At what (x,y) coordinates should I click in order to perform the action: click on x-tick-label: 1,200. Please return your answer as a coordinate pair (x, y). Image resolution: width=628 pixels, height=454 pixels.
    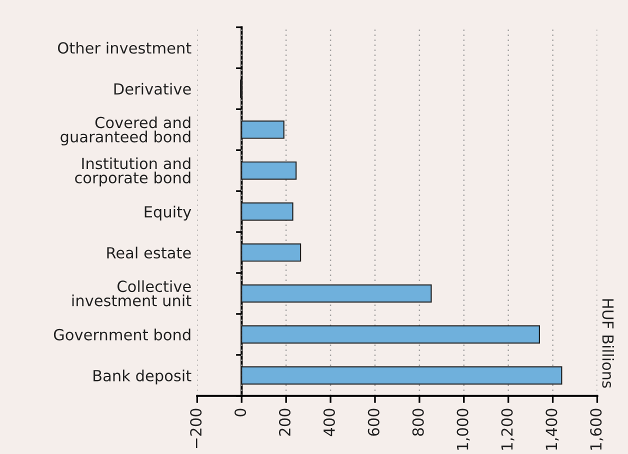
    Looking at the image, I should click on (507, 429).